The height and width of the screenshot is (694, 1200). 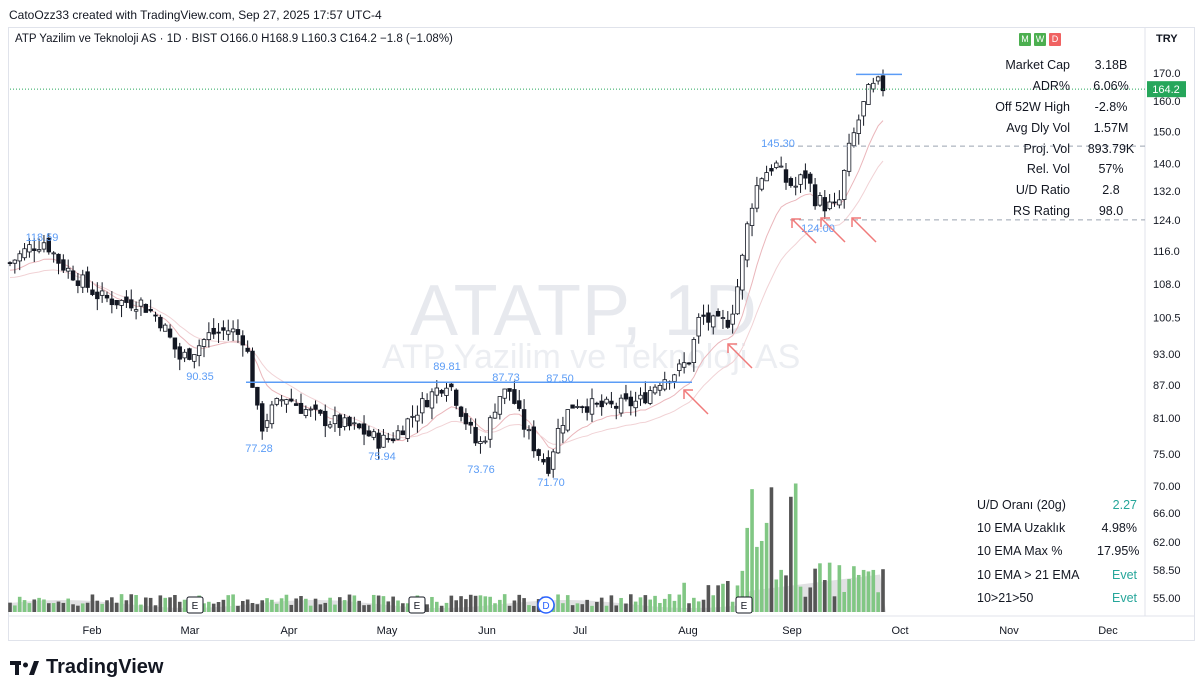 What do you see at coordinates (688, 394) in the screenshot?
I see `arrow-head` at bounding box center [688, 394].